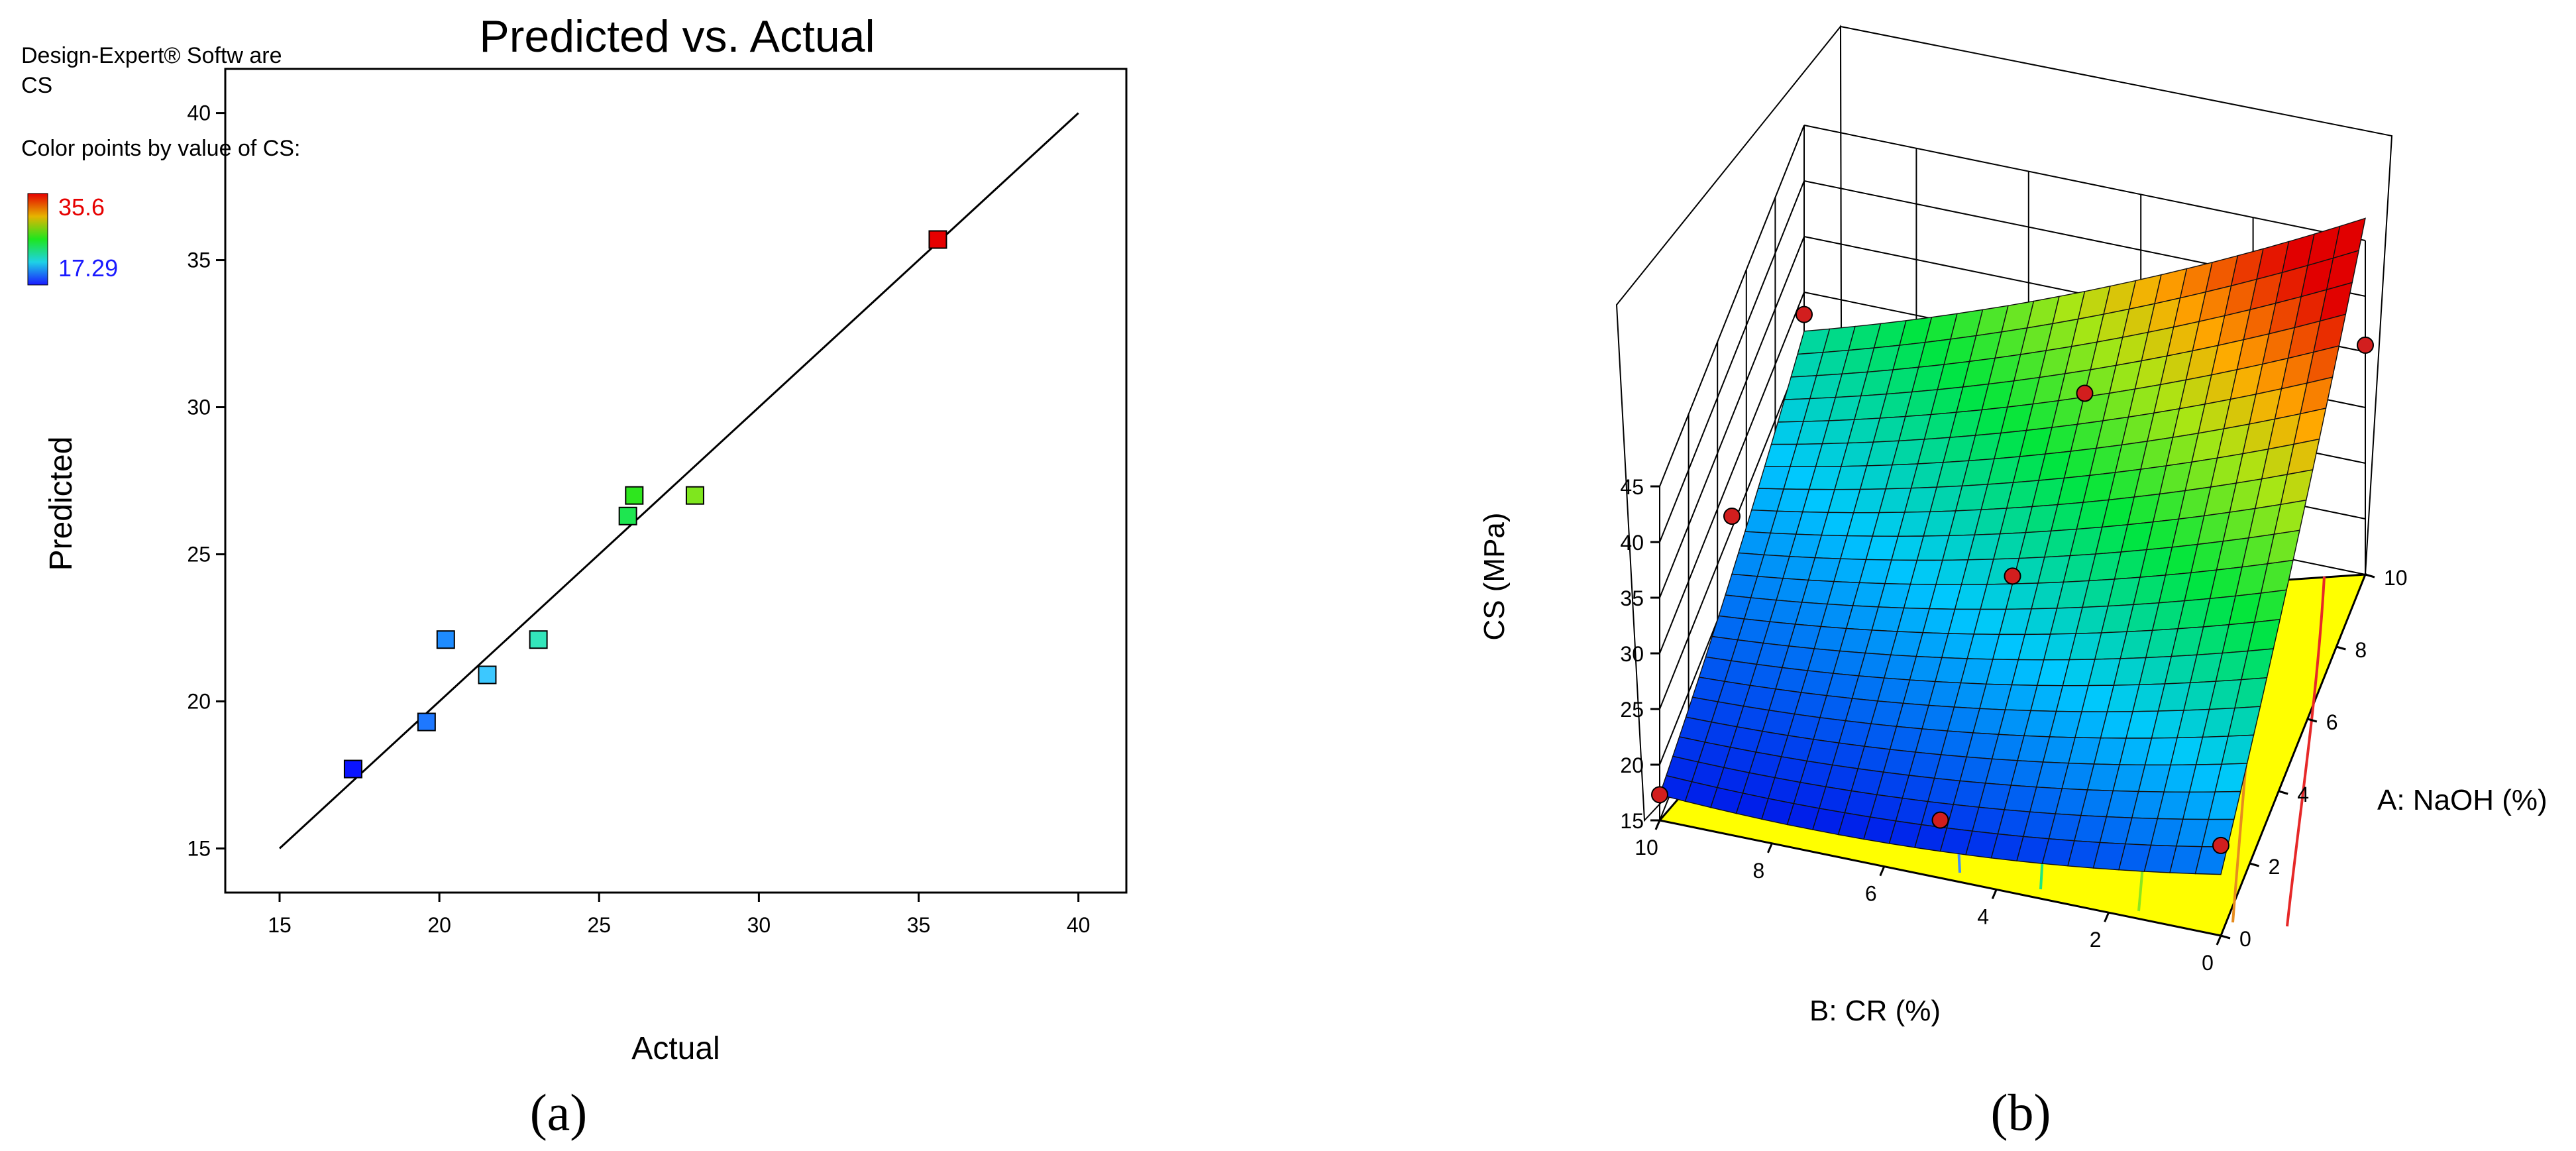  I want to click on z-tick-label: 15, so click(1632, 821).